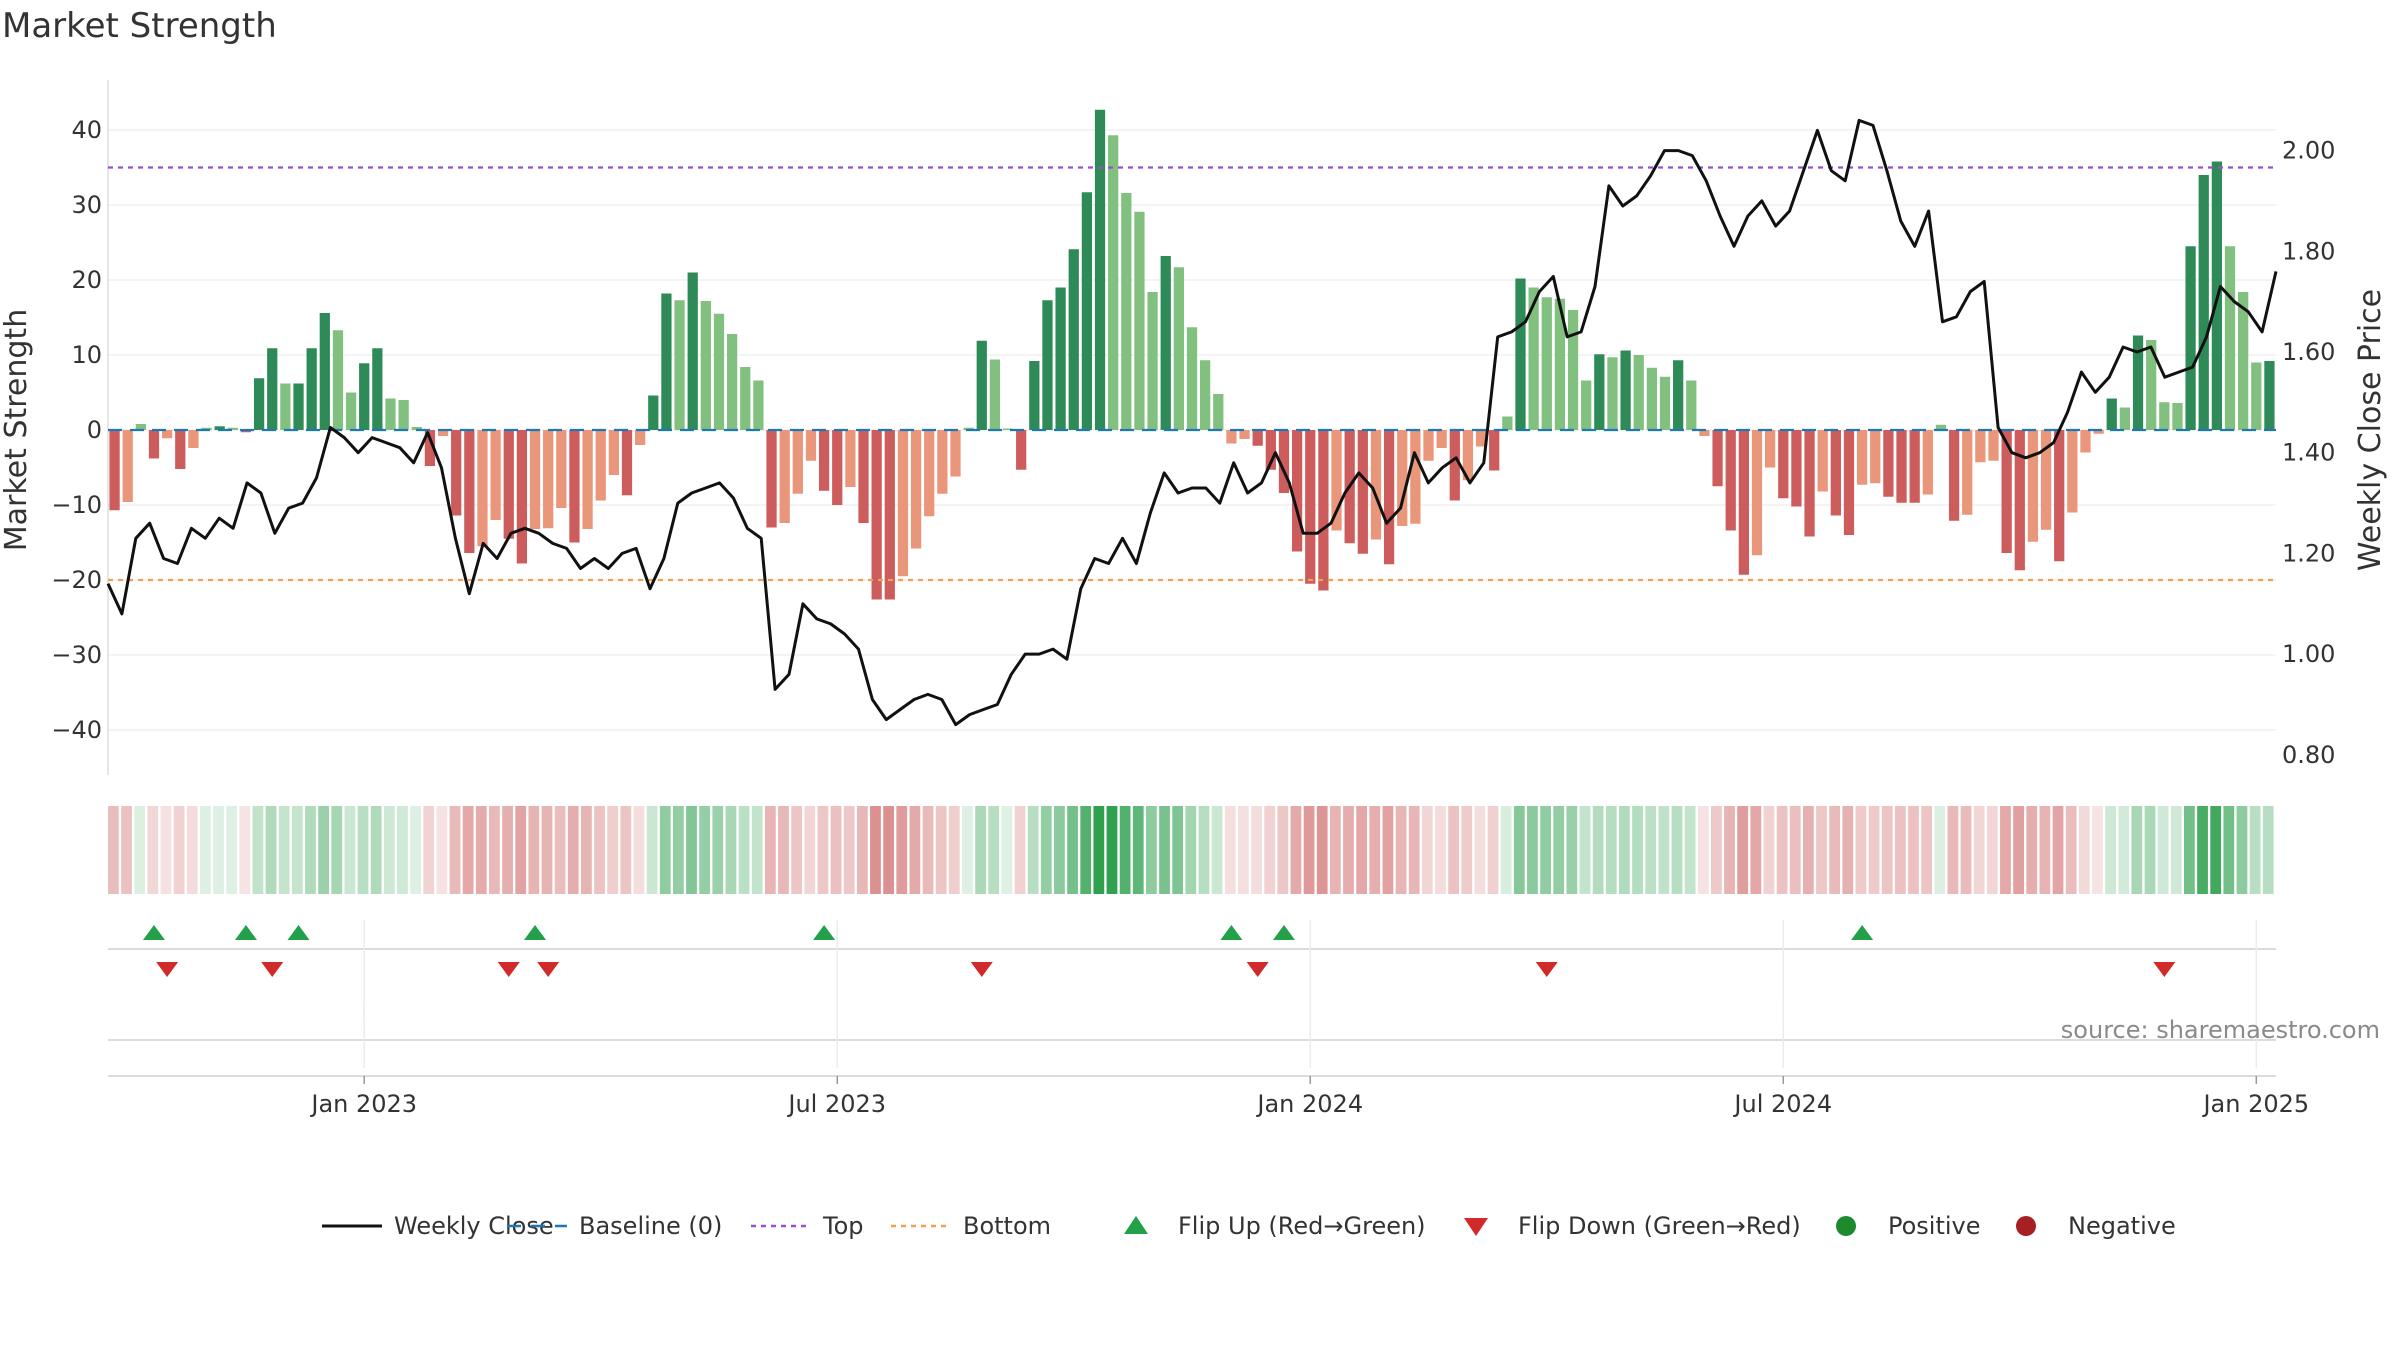 Image resolution: width=2400 pixels, height=1350 pixels. I want to click on source-note: source: sharemaestro.com, so click(2220, 1030).